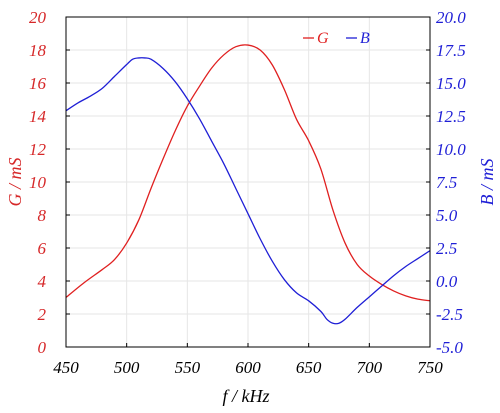  What do you see at coordinates (449, 347) in the screenshot?
I see `right-tick-label: -5.0` at bounding box center [449, 347].